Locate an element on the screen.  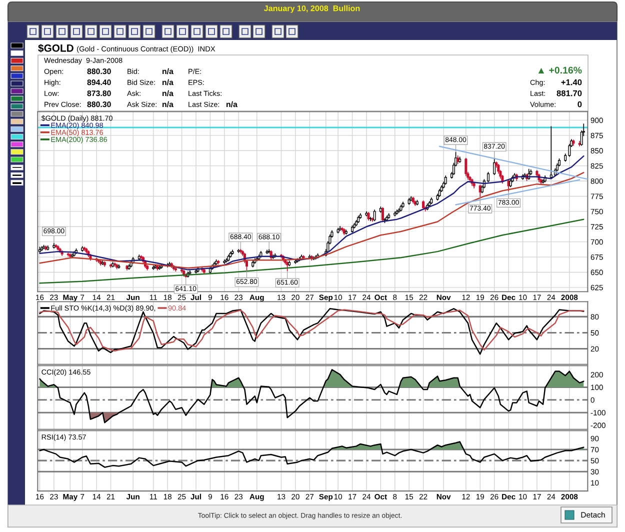
text: +1.40 is located at coordinates (571, 82).